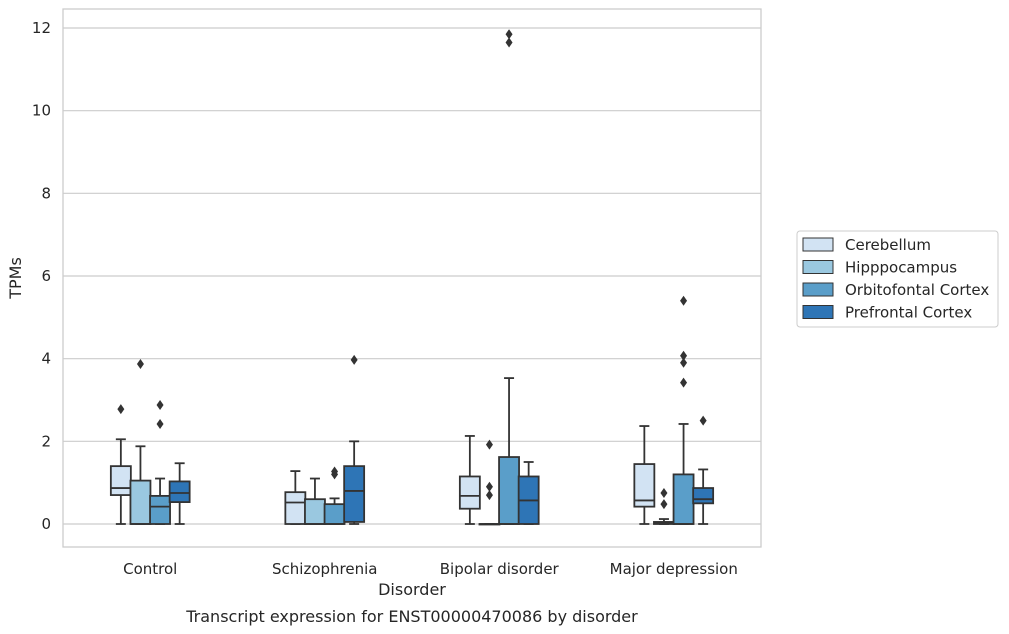  What do you see at coordinates (46, 193) in the screenshot?
I see `y-tick-label: 8` at bounding box center [46, 193].